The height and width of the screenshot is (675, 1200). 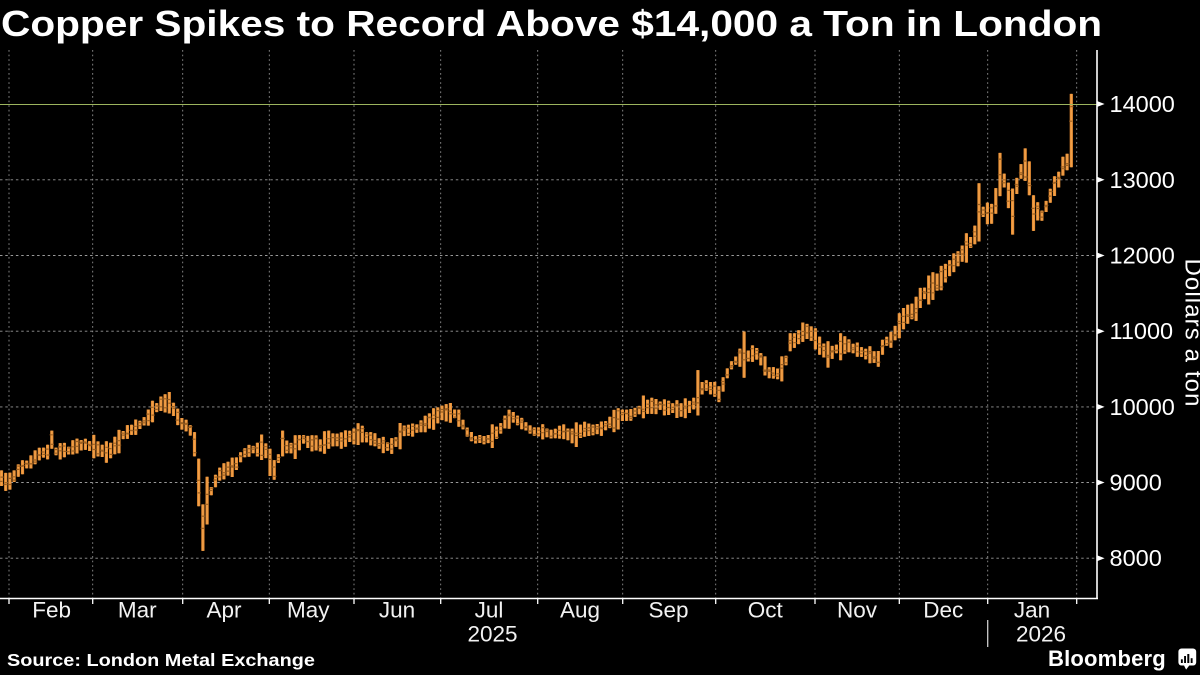 What do you see at coordinates (1142, 331) in the screenshot?
I see `svg-text: 11000` at bounding box center [1142, 331].